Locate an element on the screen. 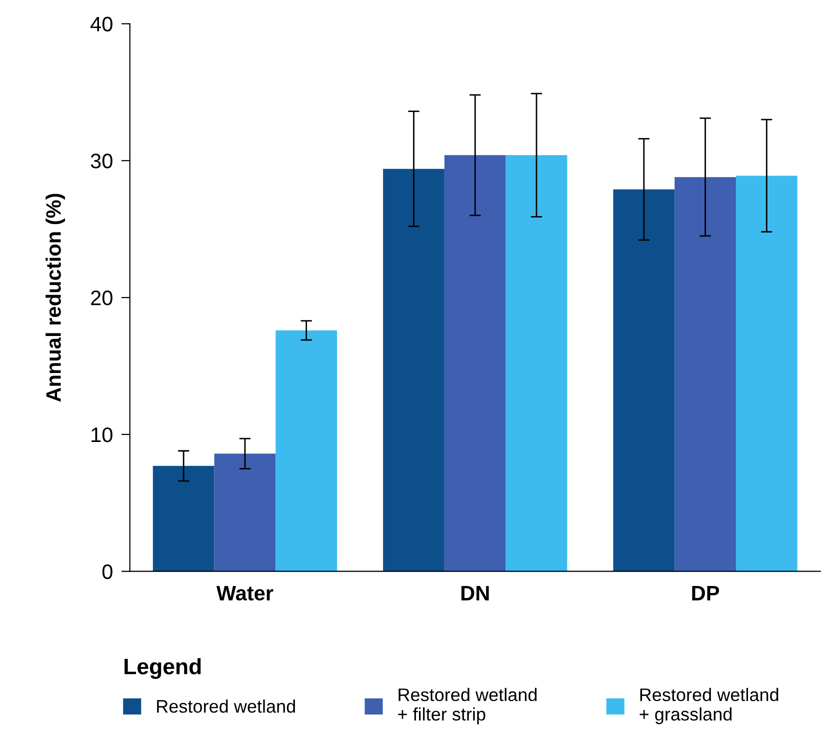 The height and width of the screenshot is (742, 822). legend-title: Legend is located at coordinates (162, 668).